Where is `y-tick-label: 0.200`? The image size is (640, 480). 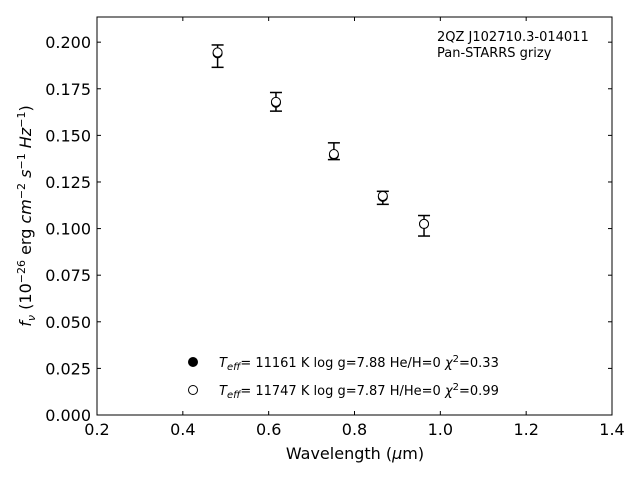 y-tick-label: 0.200 is located at coordinates (68, 42).